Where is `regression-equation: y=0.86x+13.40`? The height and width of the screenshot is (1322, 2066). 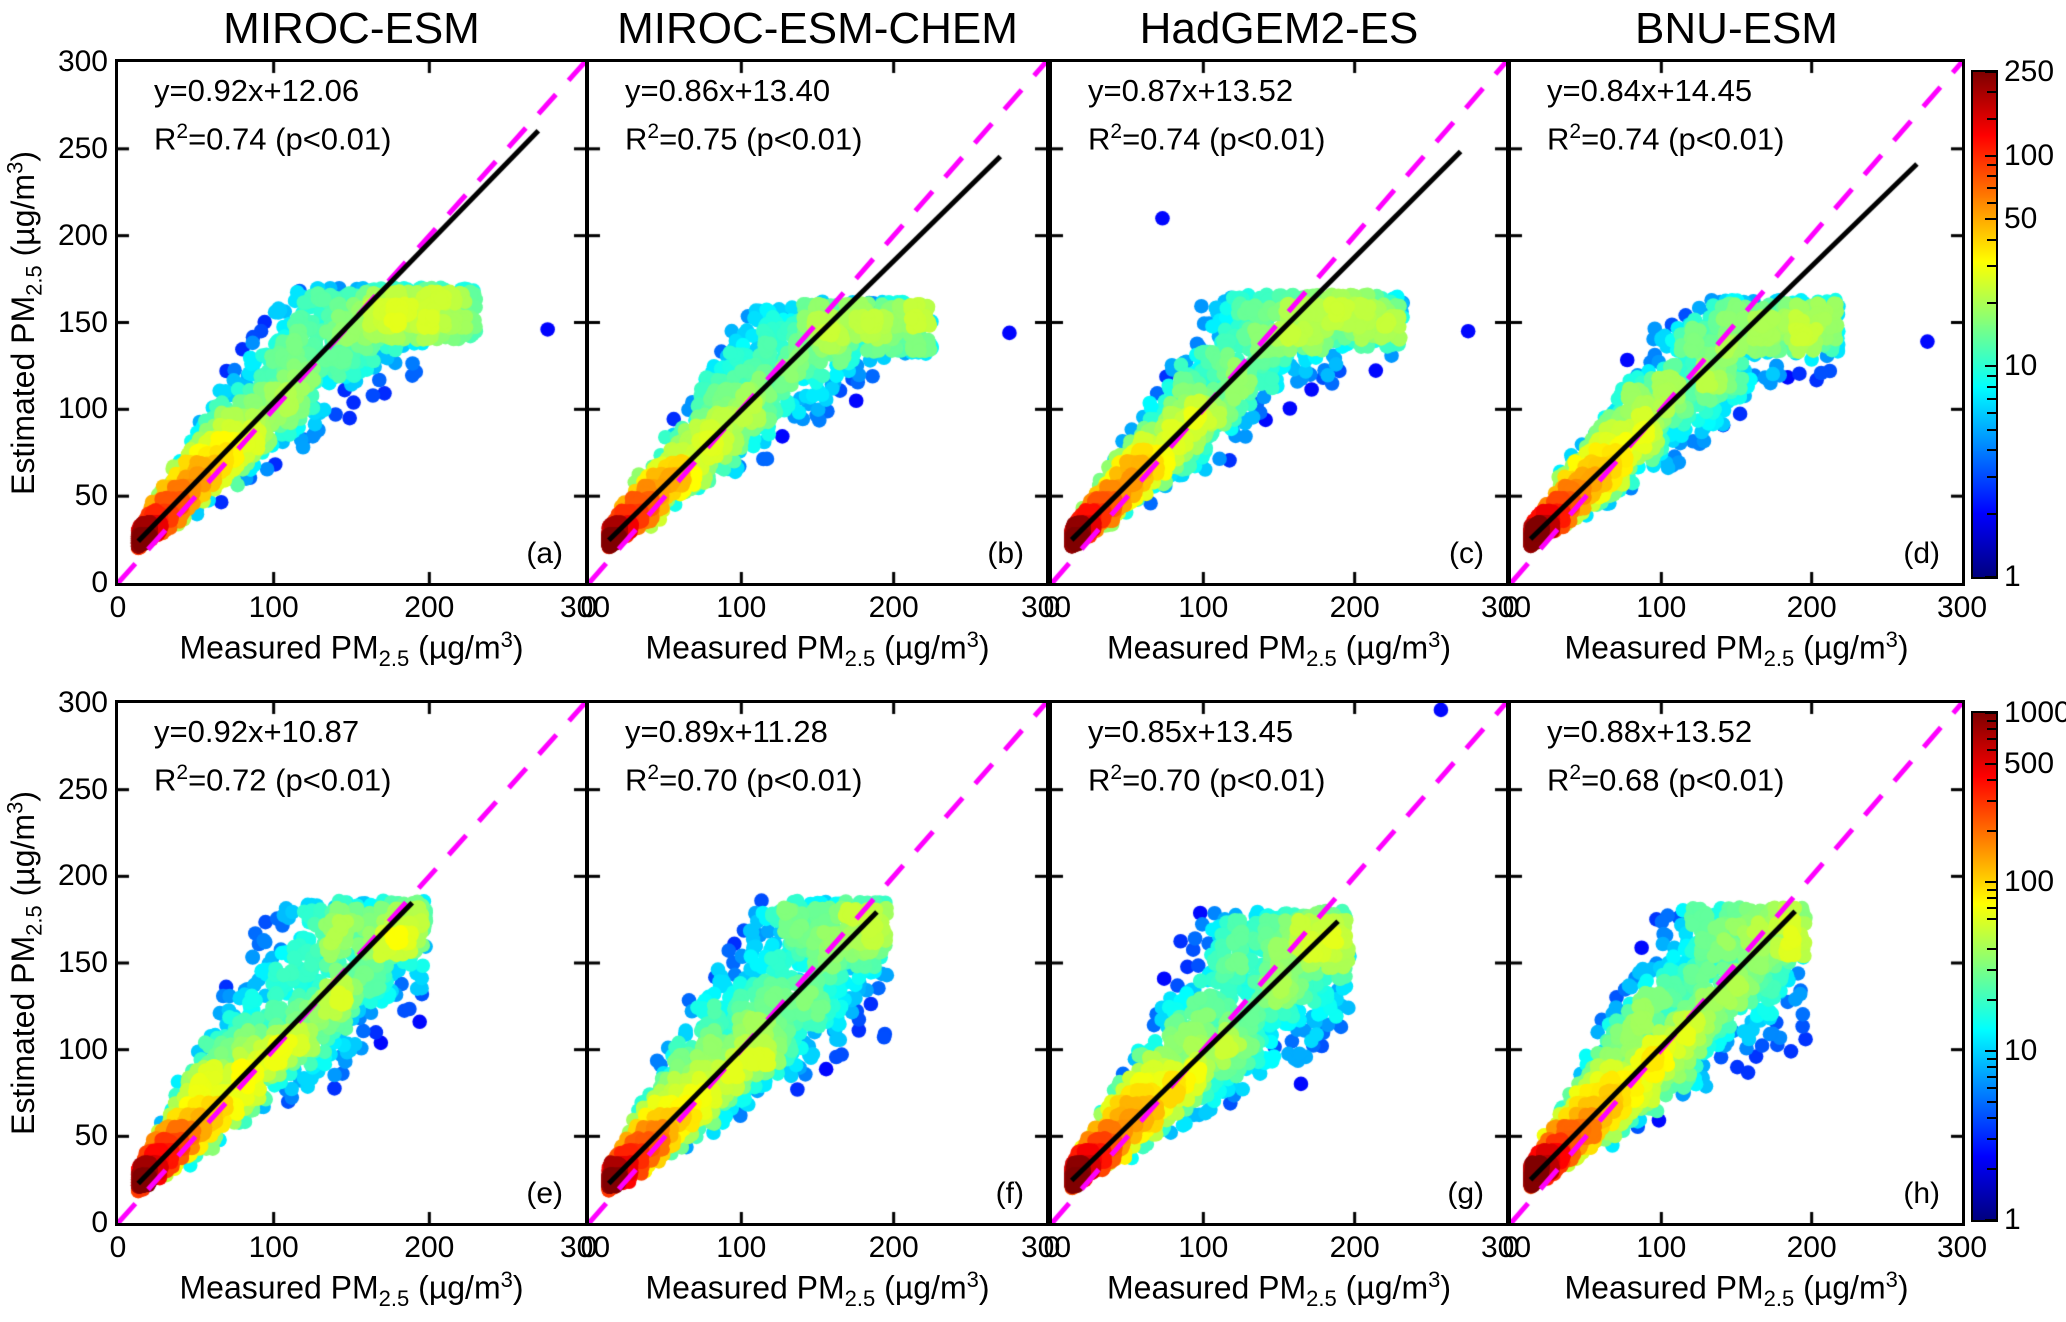
regression-equation: y=0.86x+13.40 is located at coordinates (728, 90).